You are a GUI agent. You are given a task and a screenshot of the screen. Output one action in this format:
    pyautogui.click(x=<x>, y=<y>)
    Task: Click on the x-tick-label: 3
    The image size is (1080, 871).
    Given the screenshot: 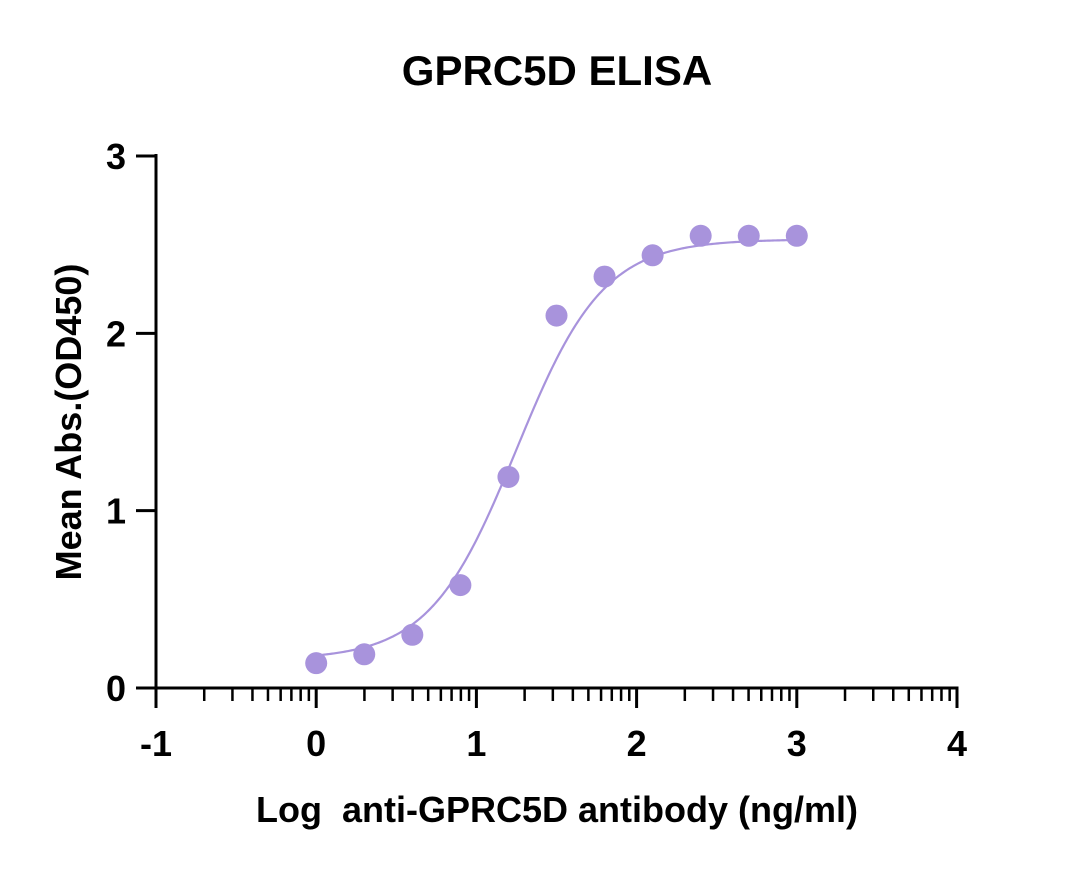 What is the action you would take?
    pyautogui.click(x=797, y=743)
    